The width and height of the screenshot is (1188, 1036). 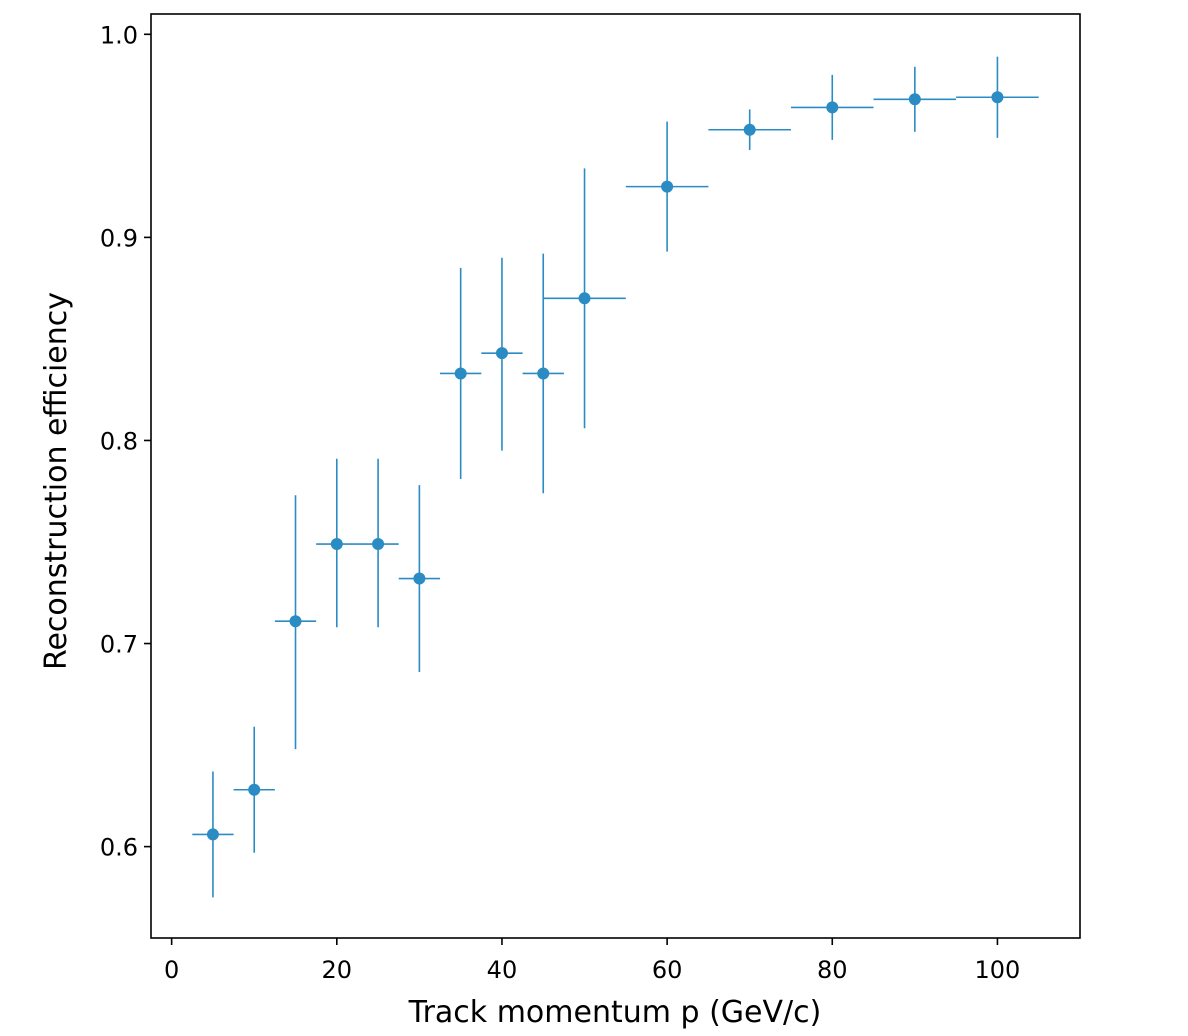 What do you see at coordinates (667, 970) in the screenshot?
I see `x-tick-label: 60` at bounding box center [667, 970].